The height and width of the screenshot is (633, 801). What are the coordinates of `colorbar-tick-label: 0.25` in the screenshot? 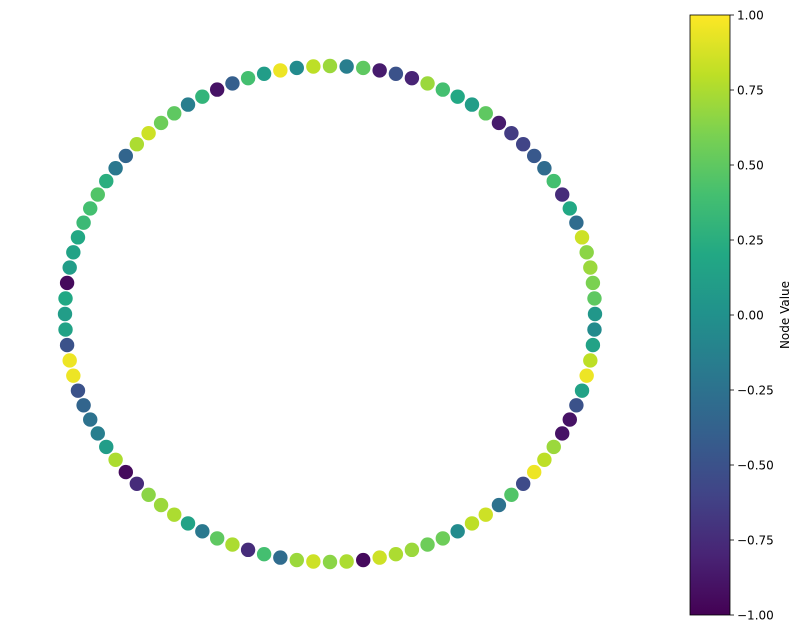 It's located at (750, 240).